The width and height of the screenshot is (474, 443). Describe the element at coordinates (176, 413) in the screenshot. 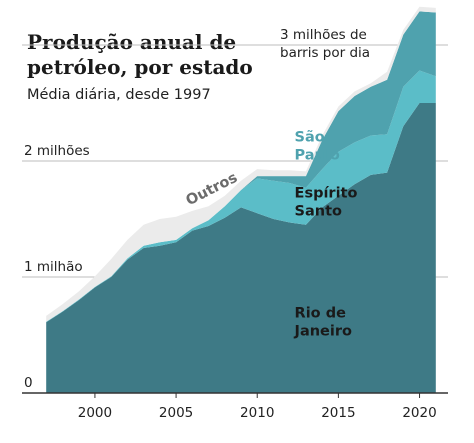

I see `x-tick-label-1: 2005` at that location.